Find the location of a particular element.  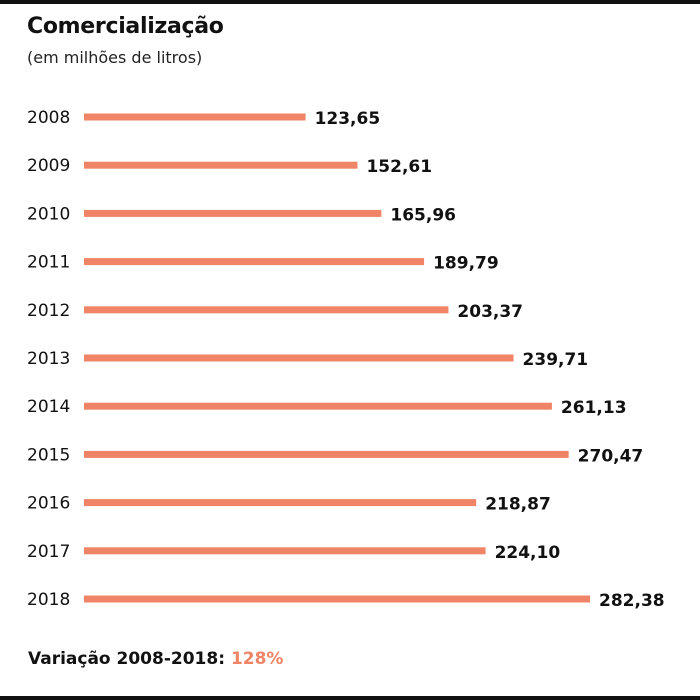

year-label-2018: 2018 is located at coordinates (48, 600).